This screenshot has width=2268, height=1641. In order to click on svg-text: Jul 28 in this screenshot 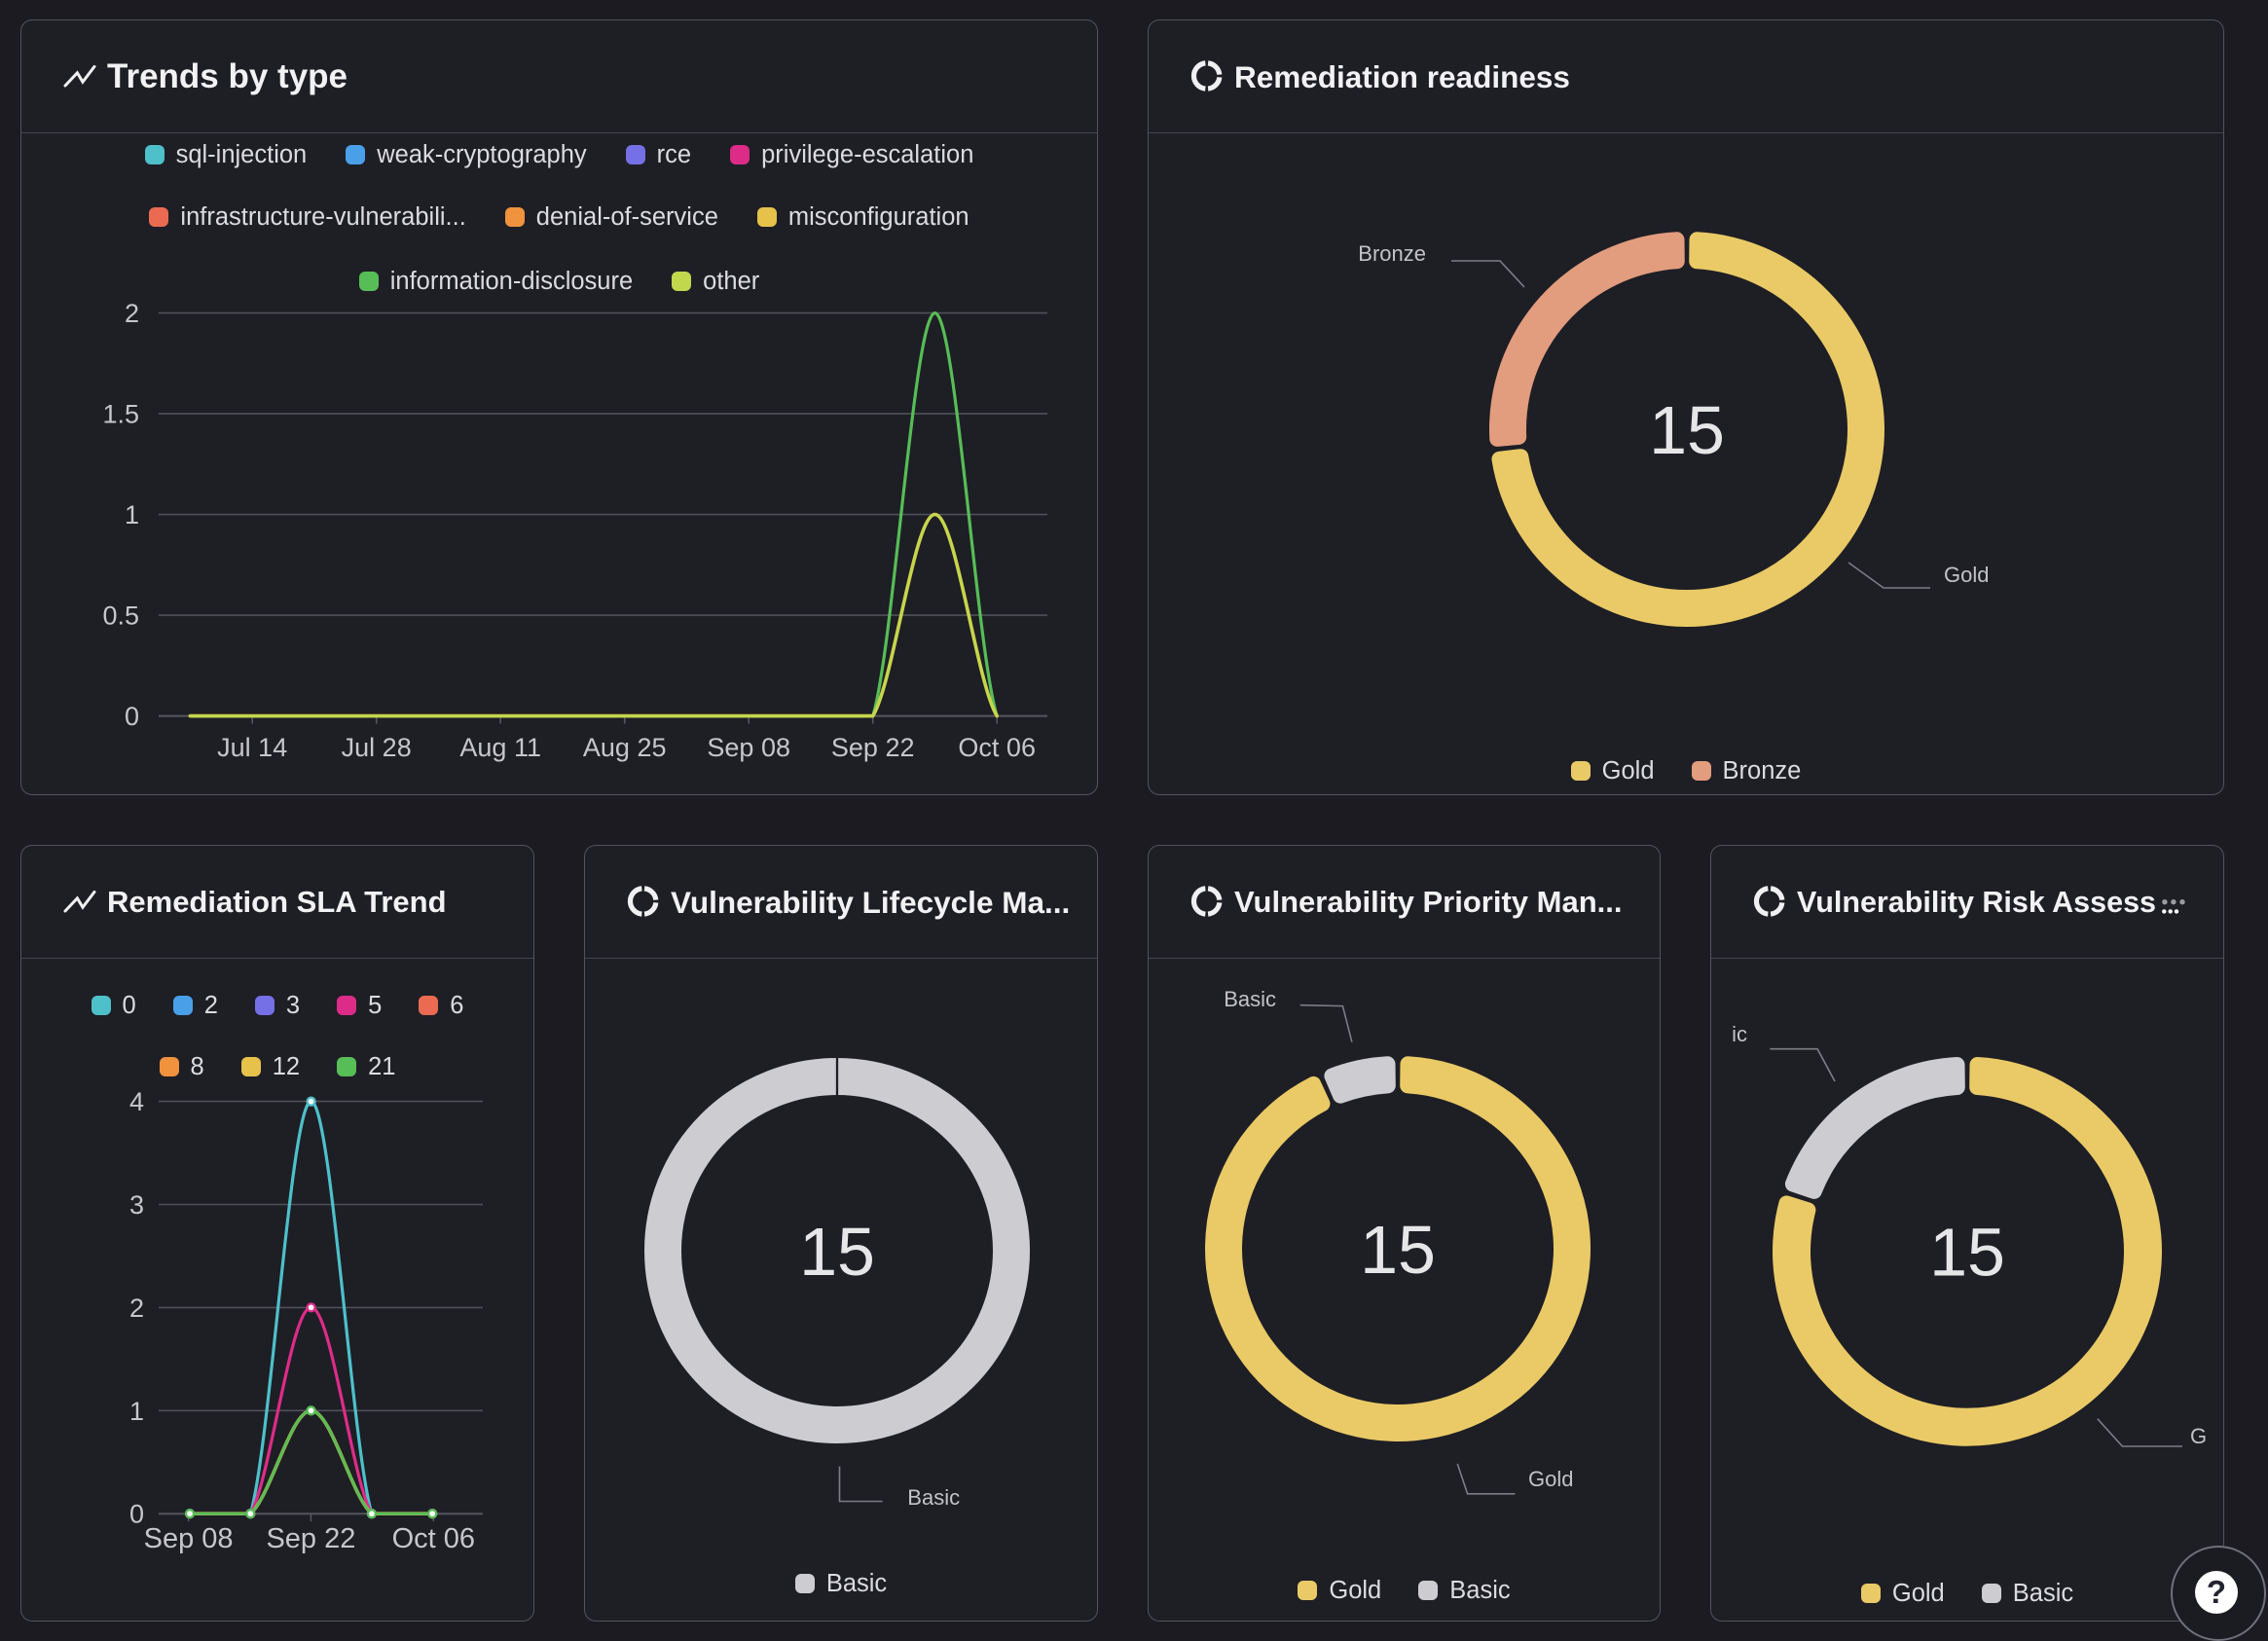, I will do `click(377, 747)`.